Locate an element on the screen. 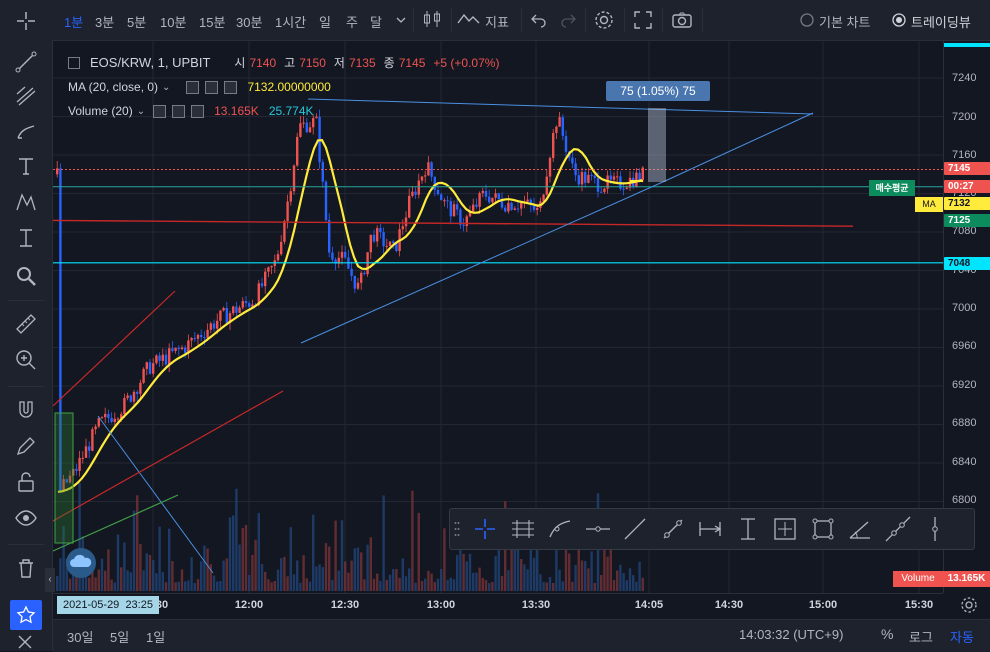 This screenshot has width=990, height=652. interval-30m: 30분 is located at coordinates (249, 22).